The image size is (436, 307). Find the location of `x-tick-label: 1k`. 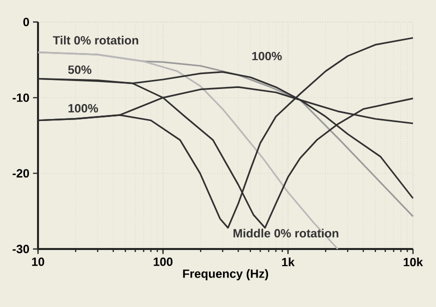

x-tick-label: 1k is located at coordinates (288, 262).